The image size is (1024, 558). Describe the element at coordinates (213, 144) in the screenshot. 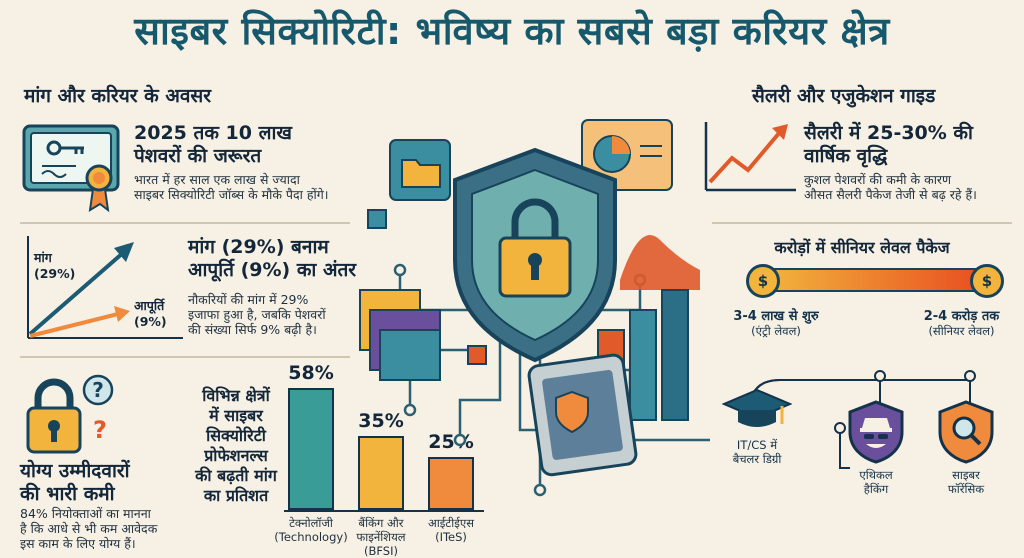

I see `demand-heading: 2025 तक 10 लाख पेशवरों की जरूरत` at that location.